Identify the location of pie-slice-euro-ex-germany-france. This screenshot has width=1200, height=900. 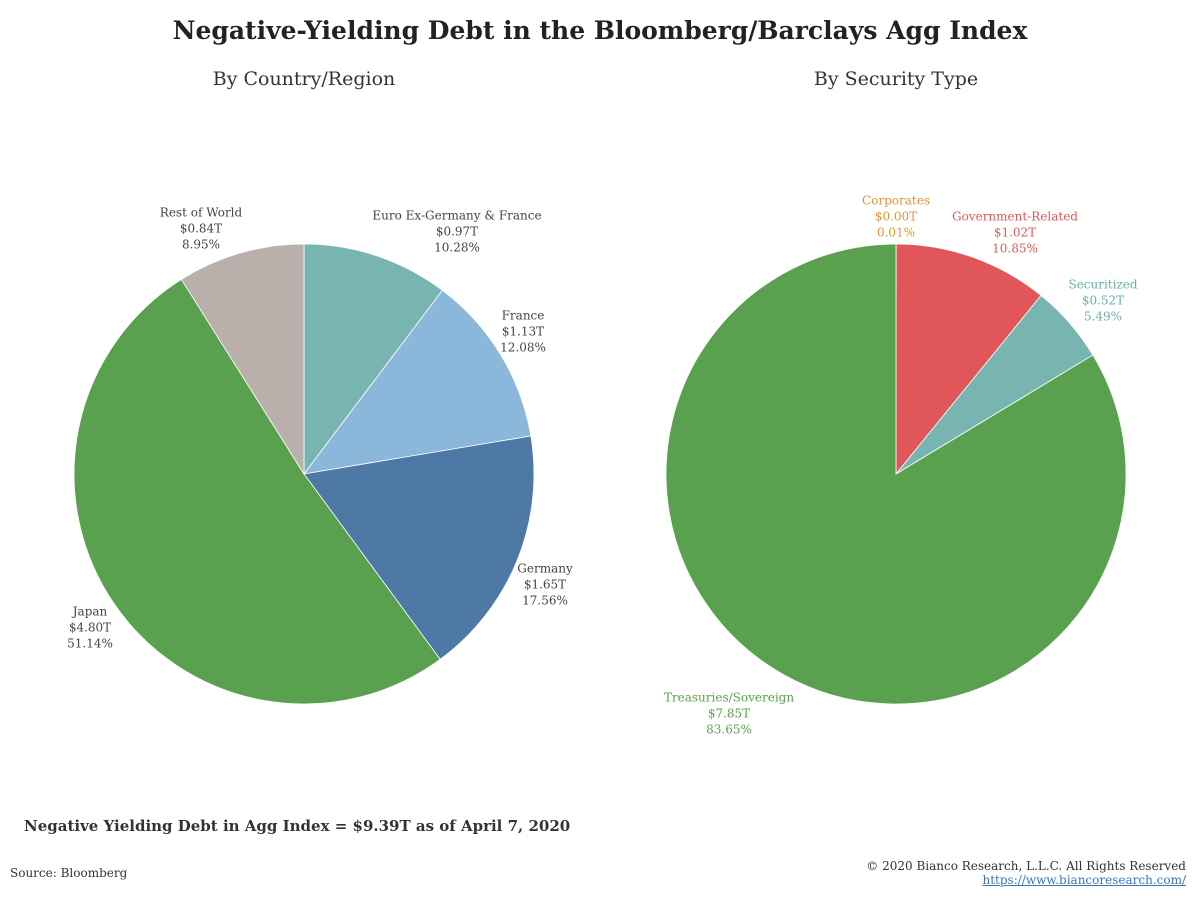
(373, 359).